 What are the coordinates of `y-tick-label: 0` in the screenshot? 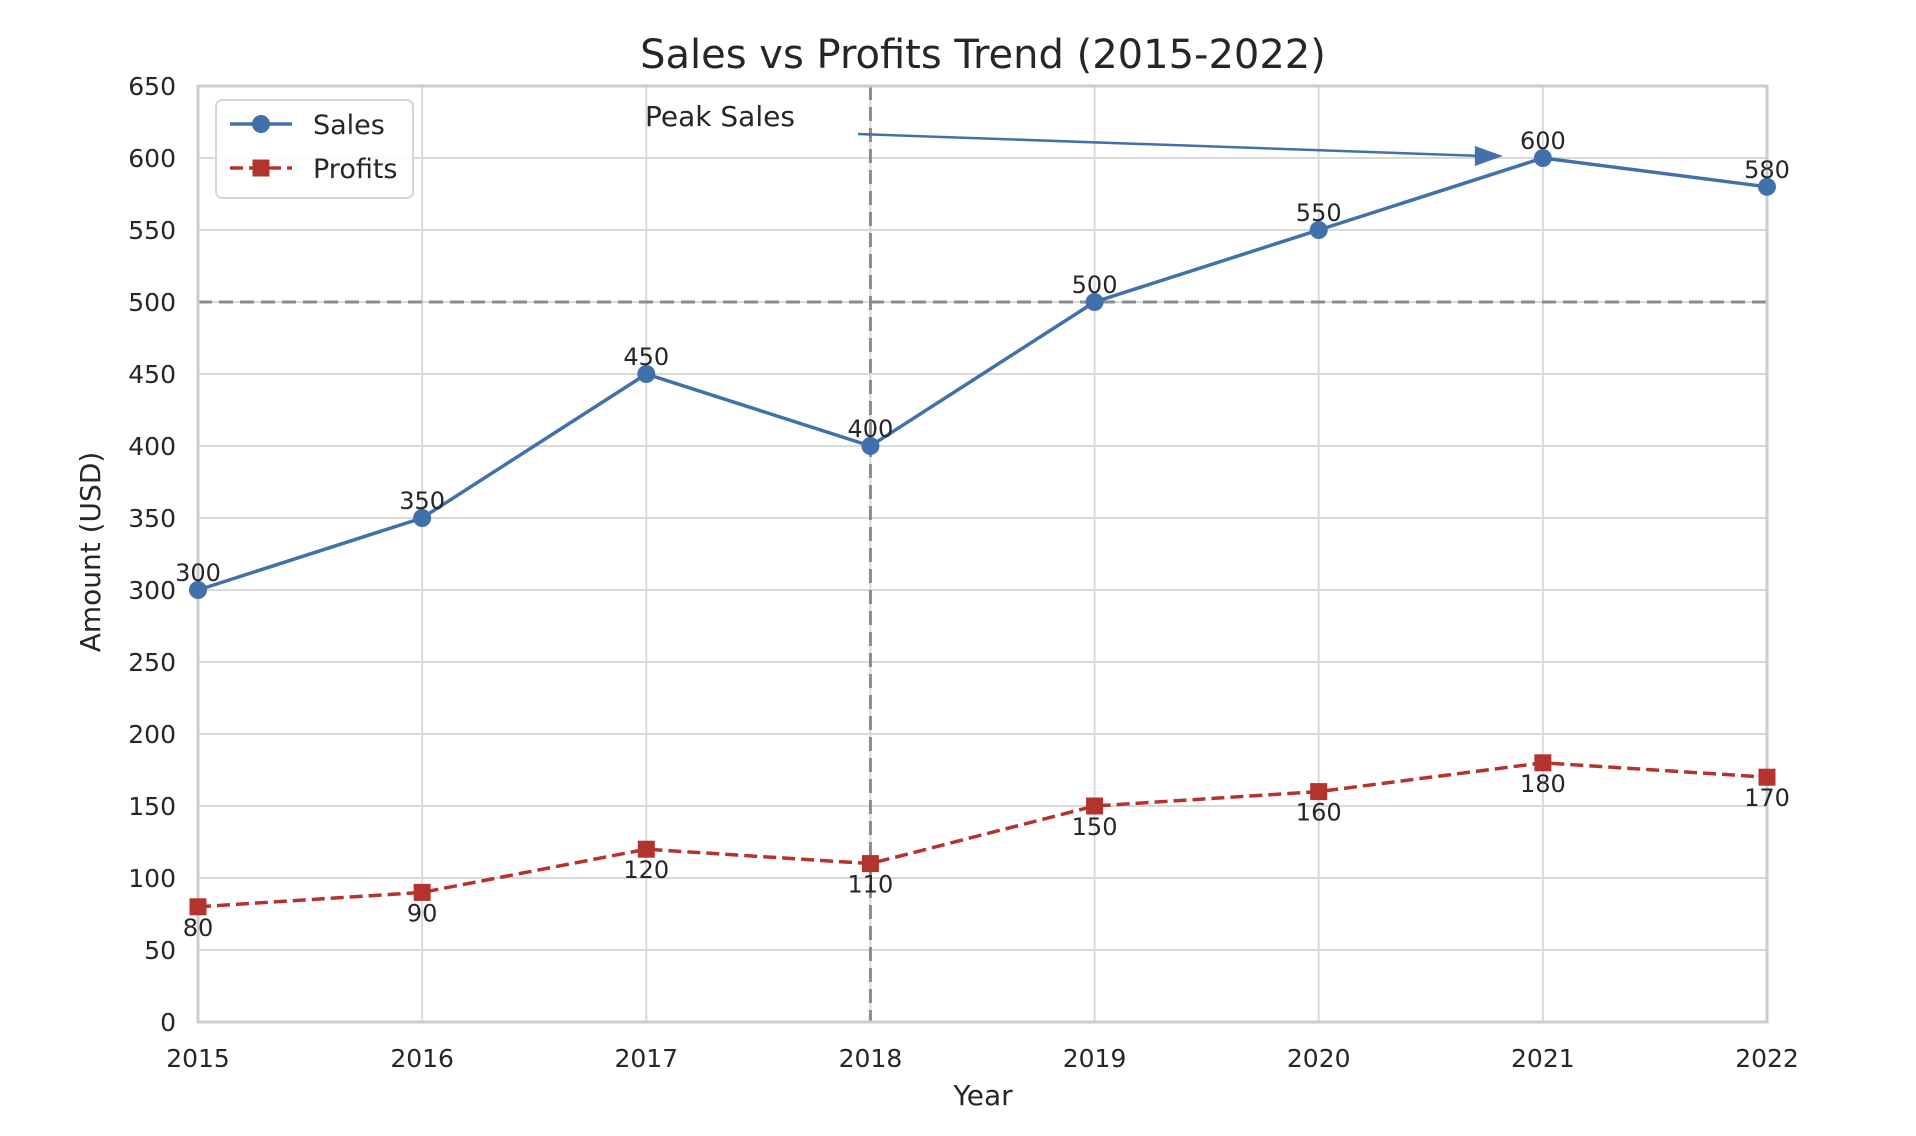 It's located at (168, 1022).